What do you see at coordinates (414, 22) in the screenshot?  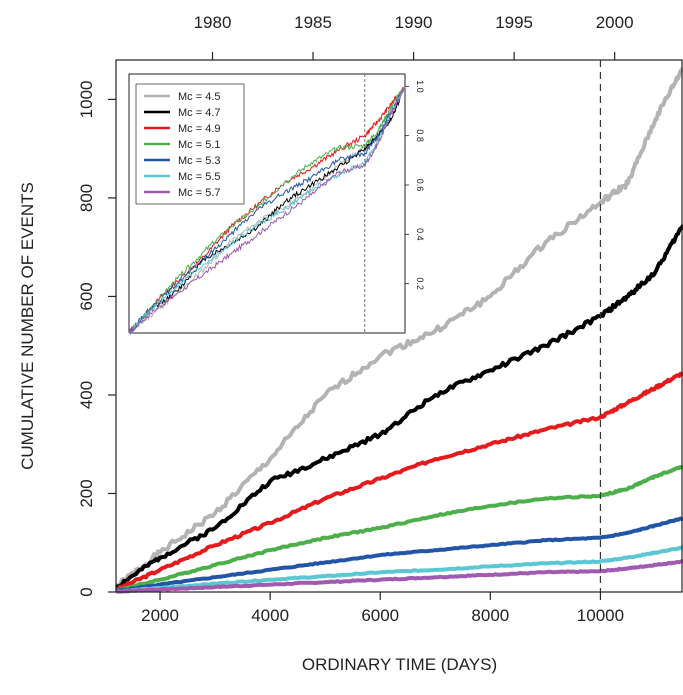 I see `top-tick-label: 1990` at bounding box center [414, 22].